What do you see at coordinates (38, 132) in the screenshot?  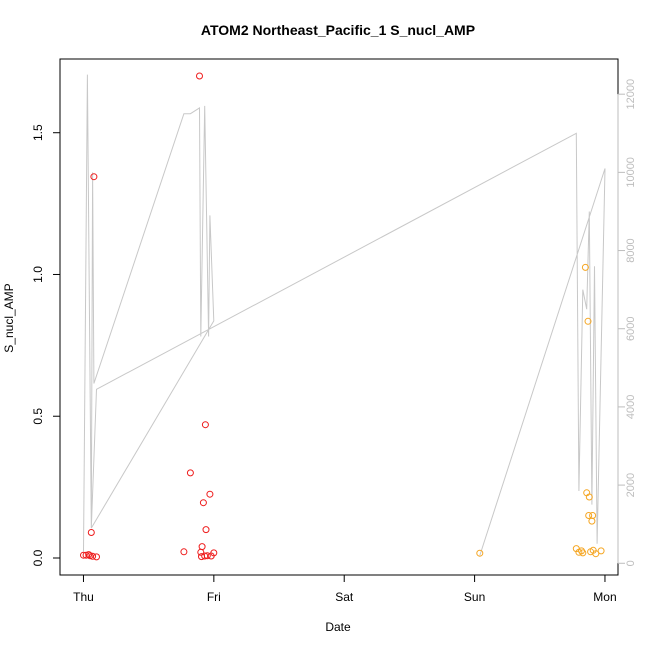 I see `y-tick-label-3: 1.5` at bounding box center [38, 132].